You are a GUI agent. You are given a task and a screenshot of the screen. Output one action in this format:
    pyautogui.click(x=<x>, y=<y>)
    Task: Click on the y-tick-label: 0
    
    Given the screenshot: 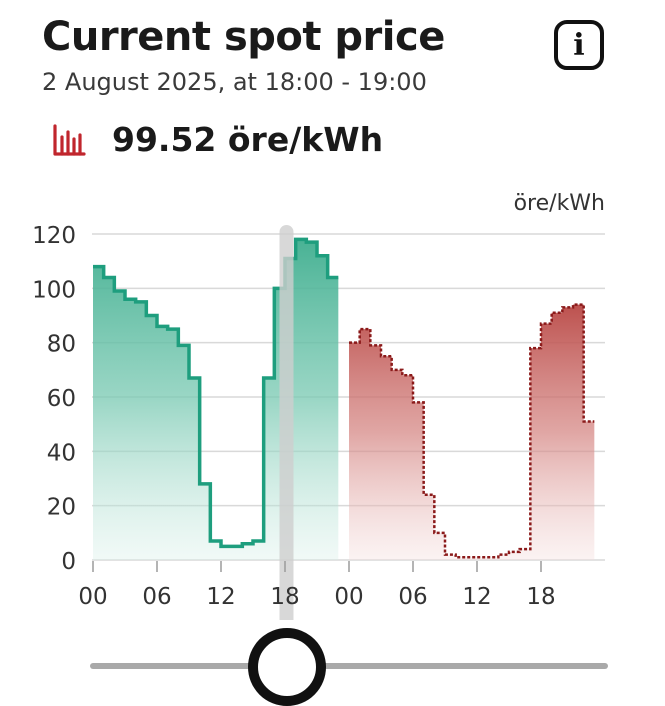 What is the action you would take?
    pyautogui.click(x=68, y=562)
    